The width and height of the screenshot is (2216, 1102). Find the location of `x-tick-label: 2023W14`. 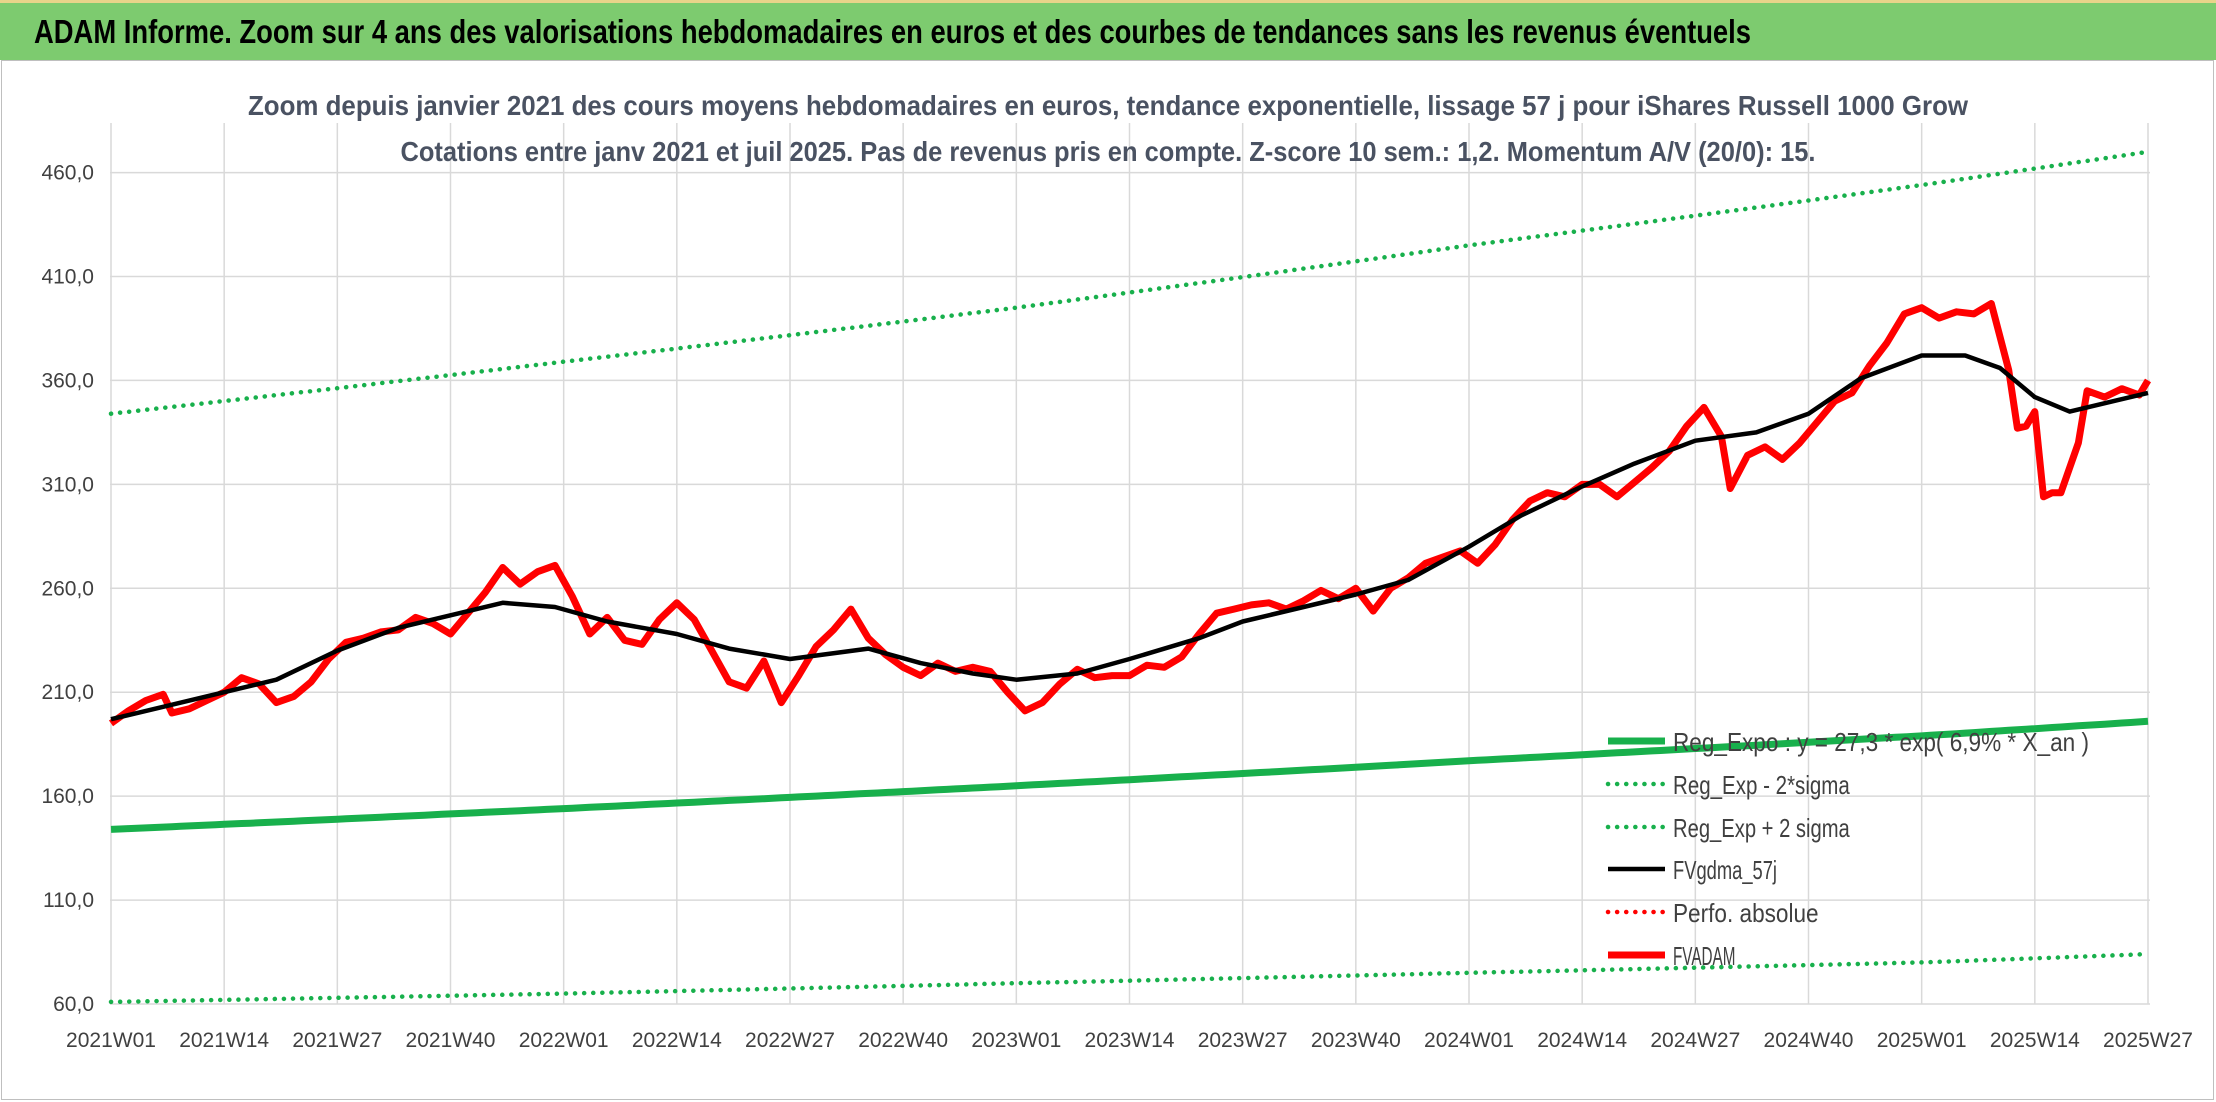

x-tick-label: 2023W14 is located at coordinates (1130, 1040).